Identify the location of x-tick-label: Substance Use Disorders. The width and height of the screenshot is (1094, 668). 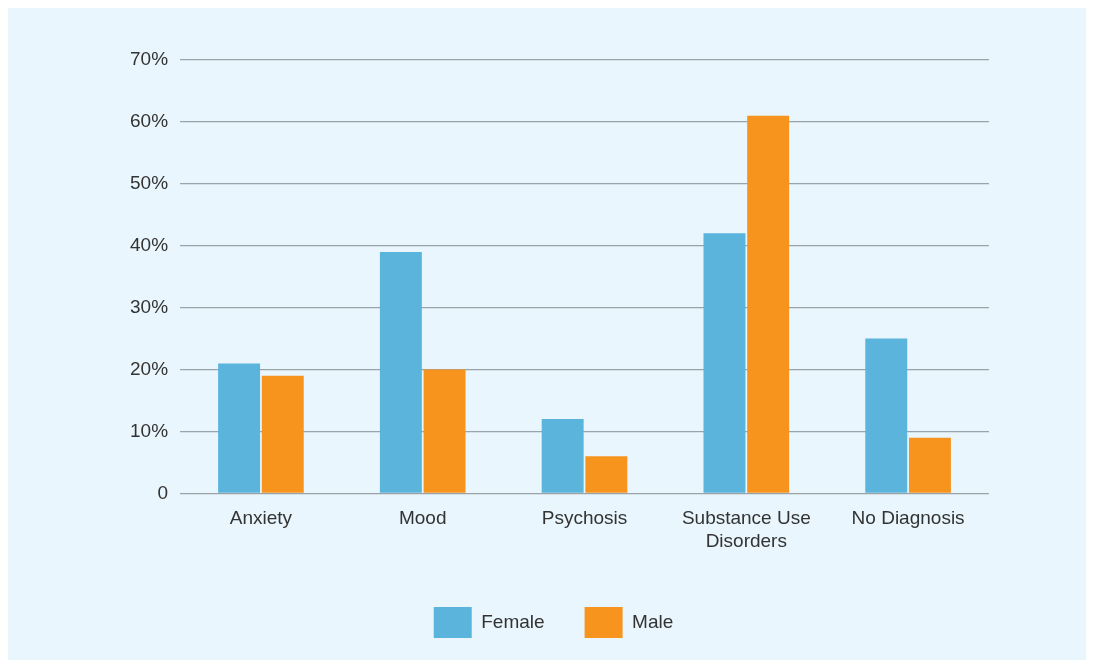
(746, 529).